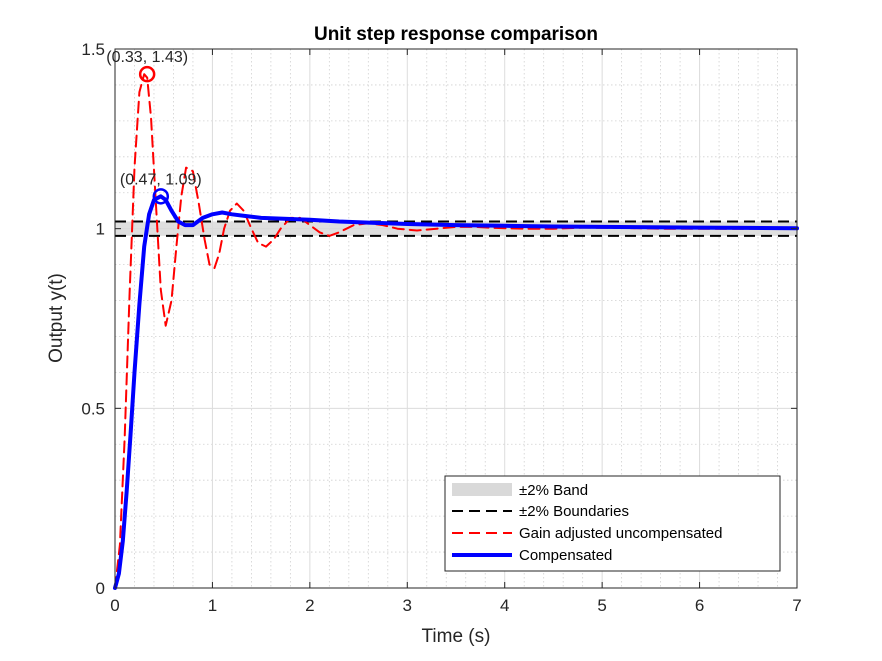 Image resolution: width=882 pixels, height=661 pixels. Describe the element at coordinates (456, 228) in the screenshot. I see `boundary-lines` at that location.